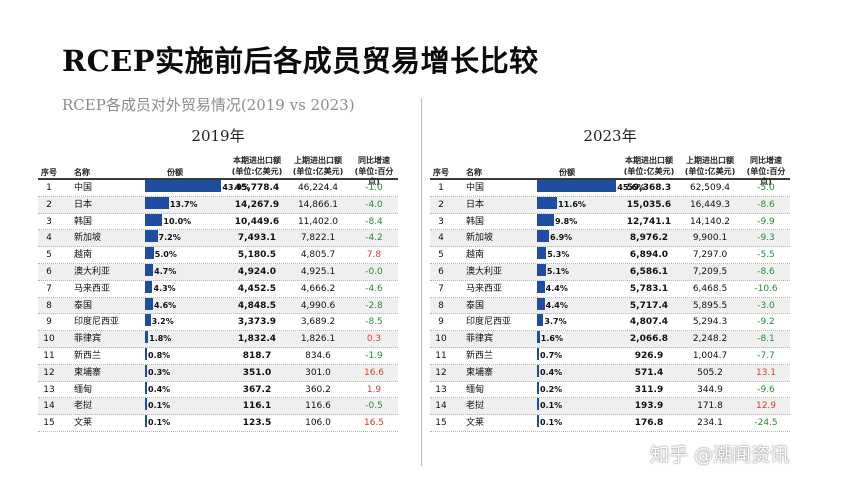 This screenshot has height=492, width=868. Describe the element at coordinates (218, 390) in the screenshot. I see `table-row: 13 缅甸 0.4% 367.2 360.2 1.9` at that location.